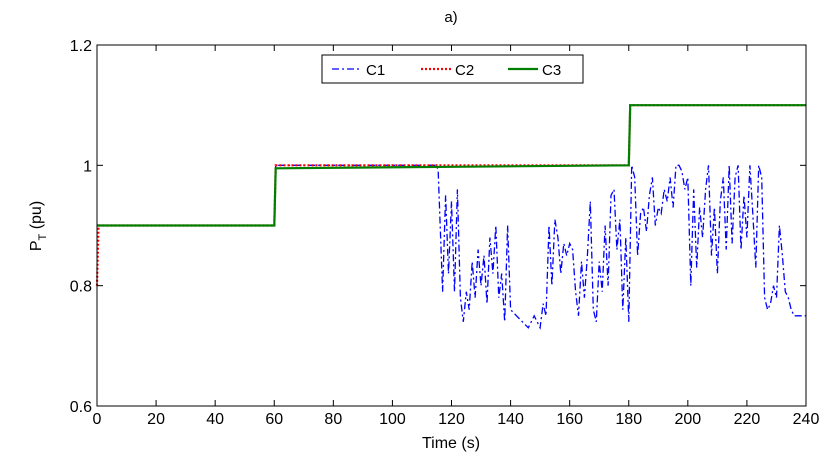 Image resolution: width=829 pixels, height=461 pixels. What do you see at coordinates (333, 419) in the screenshot?
I see `x-tick-label: 80` at bounding box center [333, 419].